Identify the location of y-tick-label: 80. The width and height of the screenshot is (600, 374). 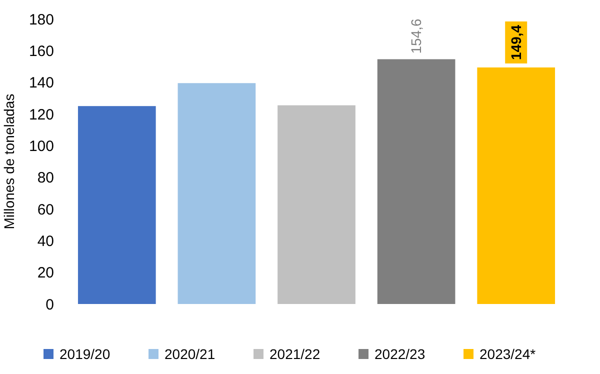
(45, 178).